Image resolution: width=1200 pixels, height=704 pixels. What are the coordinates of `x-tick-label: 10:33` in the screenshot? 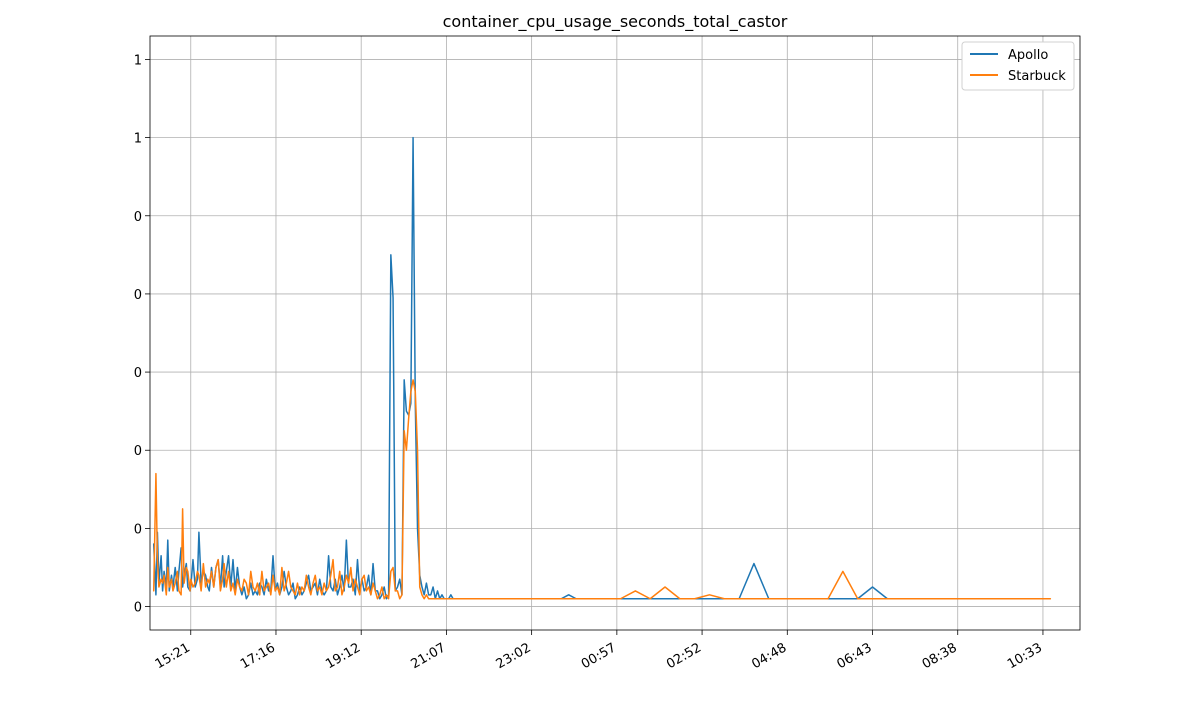 It's located at (1025, 656).